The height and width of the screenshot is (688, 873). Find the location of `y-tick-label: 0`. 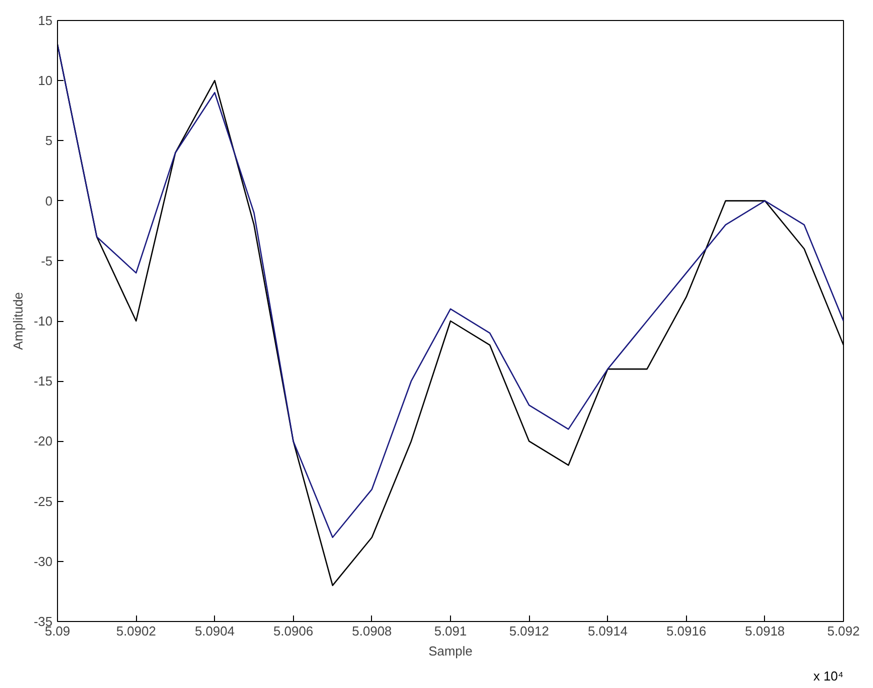

y-tick-label: 0 is located at coordinates (49, 200).